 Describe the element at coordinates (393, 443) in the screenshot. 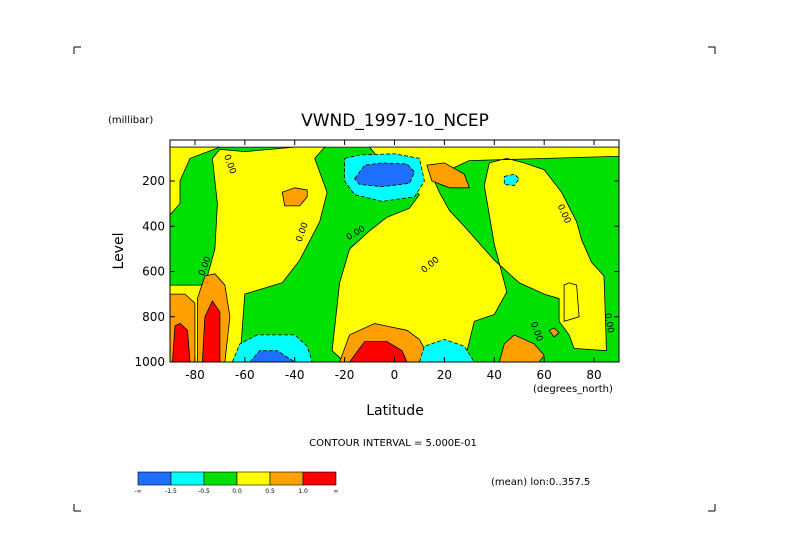

I see `contour-interval-text: CONTOUR INTERVAL = 5.000E-01` at that location.